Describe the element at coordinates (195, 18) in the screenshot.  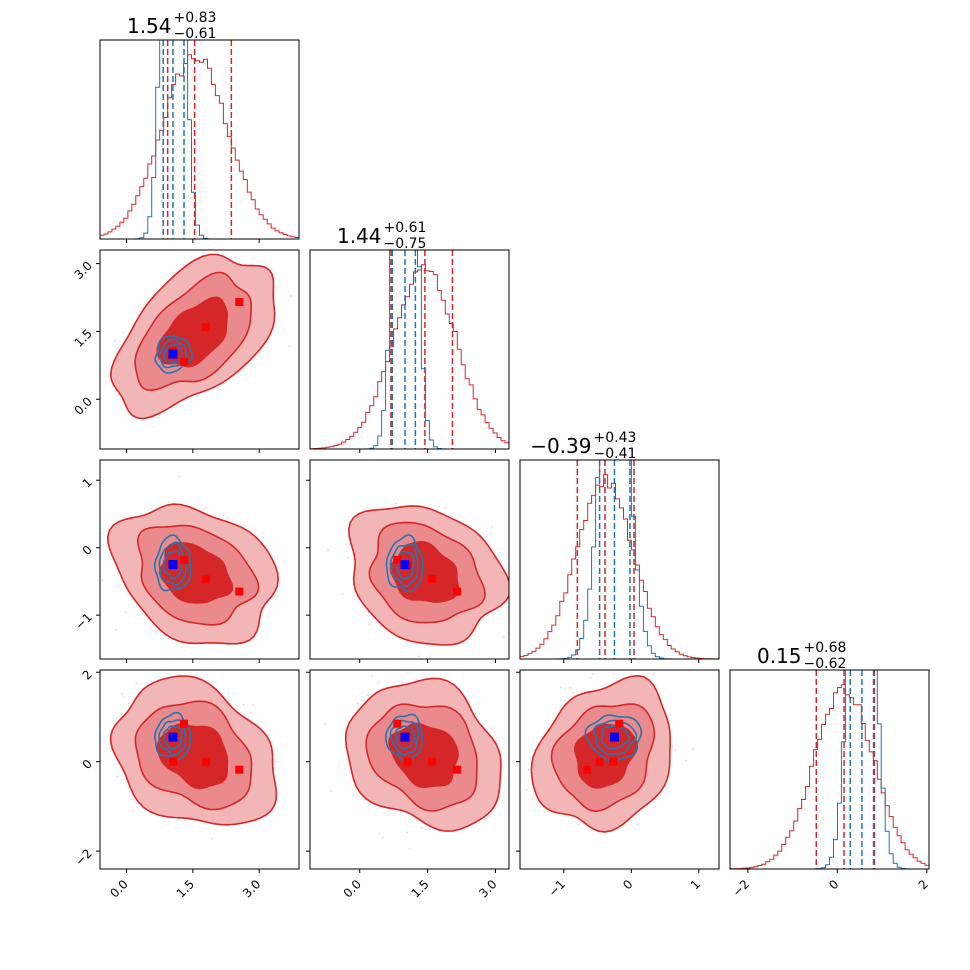
I see `title-plus: +0.83` at that location.